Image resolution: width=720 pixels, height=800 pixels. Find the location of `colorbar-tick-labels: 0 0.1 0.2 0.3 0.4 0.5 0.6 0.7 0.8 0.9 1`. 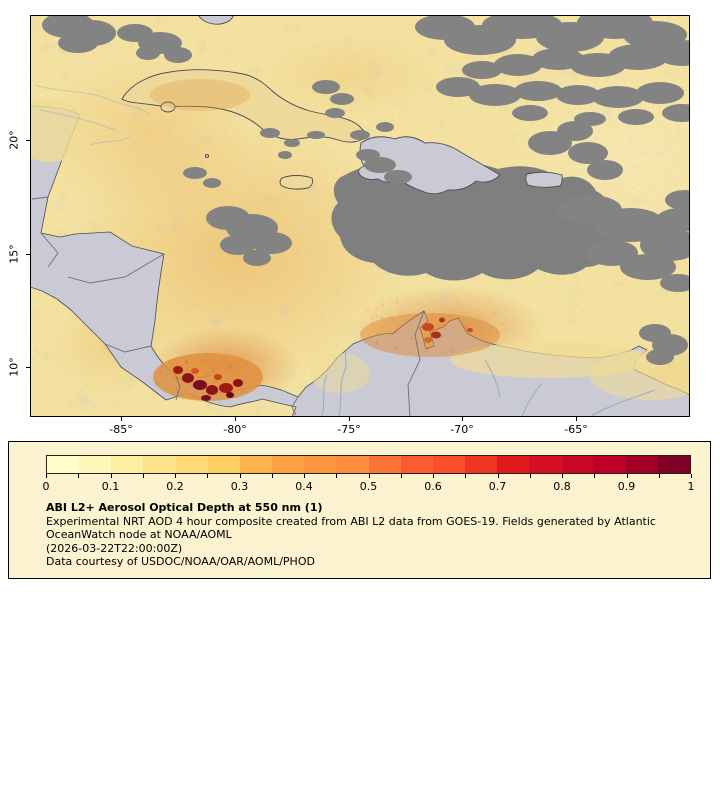

colorbar-tick-labels: 0 0.1 0.2 0.3 0.4 0.5 0.6 0.7 0.8 0.9 1 is located at coordinates (368, 487).